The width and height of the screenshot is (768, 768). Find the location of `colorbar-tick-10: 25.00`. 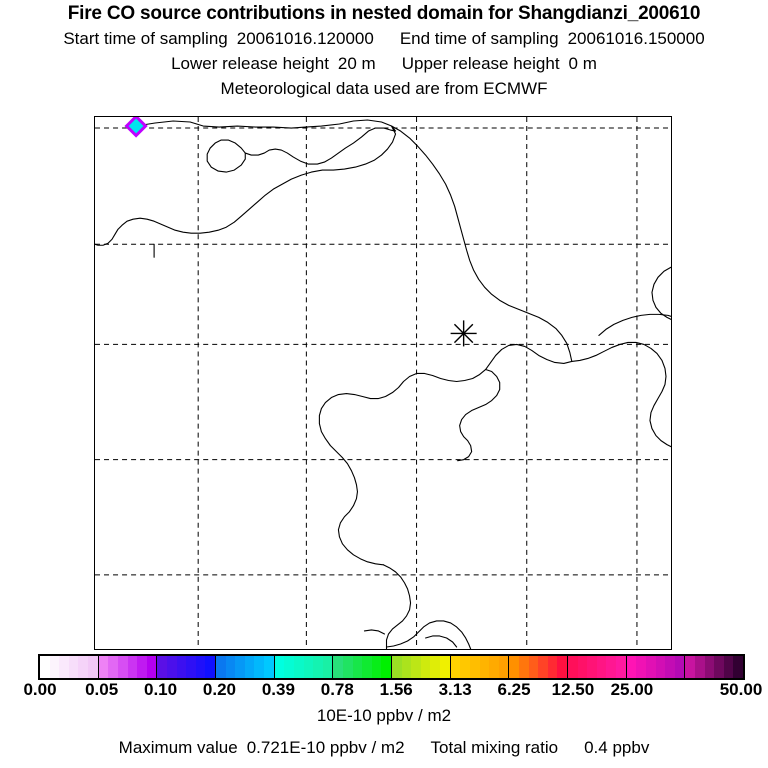

colorbar-tick-10: 25.00 is located at coordinates (632, 689).